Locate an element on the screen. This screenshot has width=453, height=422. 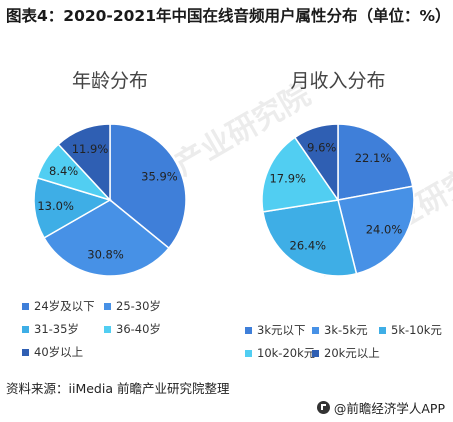
legend-item: 31-35岁 is located at coordinates (50, 329).